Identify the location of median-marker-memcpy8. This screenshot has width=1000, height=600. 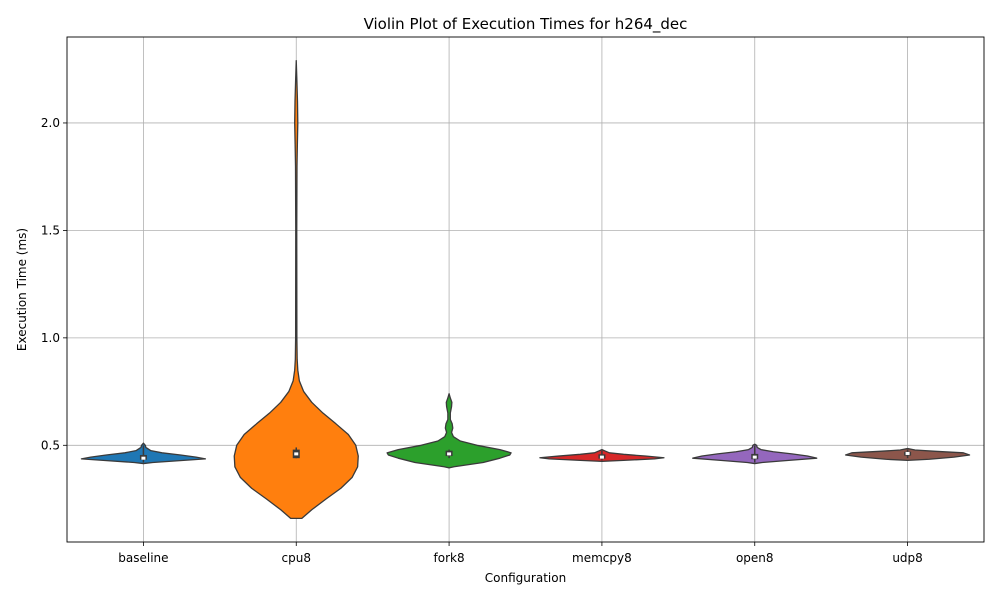
(601, 457).